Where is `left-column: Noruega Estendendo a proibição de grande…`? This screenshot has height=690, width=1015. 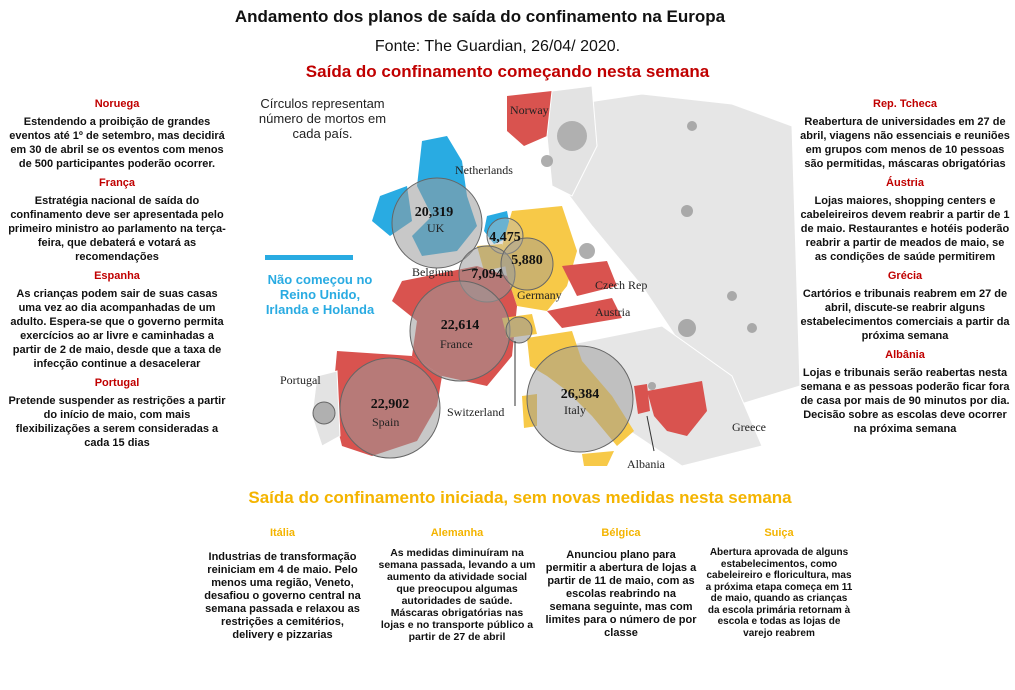 left-column: Noruega Estendendo a proibição de grande… is located at coordinates (117, 271).